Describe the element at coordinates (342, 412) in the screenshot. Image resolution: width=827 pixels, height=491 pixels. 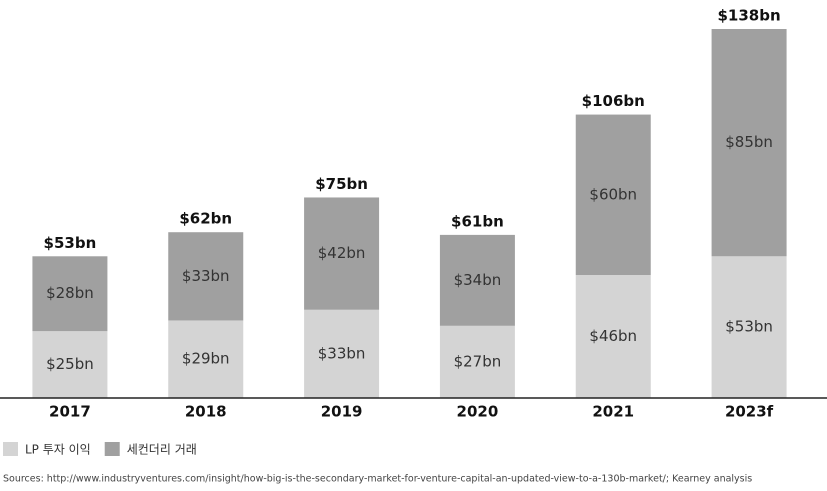
I see `x-tick-label: 2019` at that location.